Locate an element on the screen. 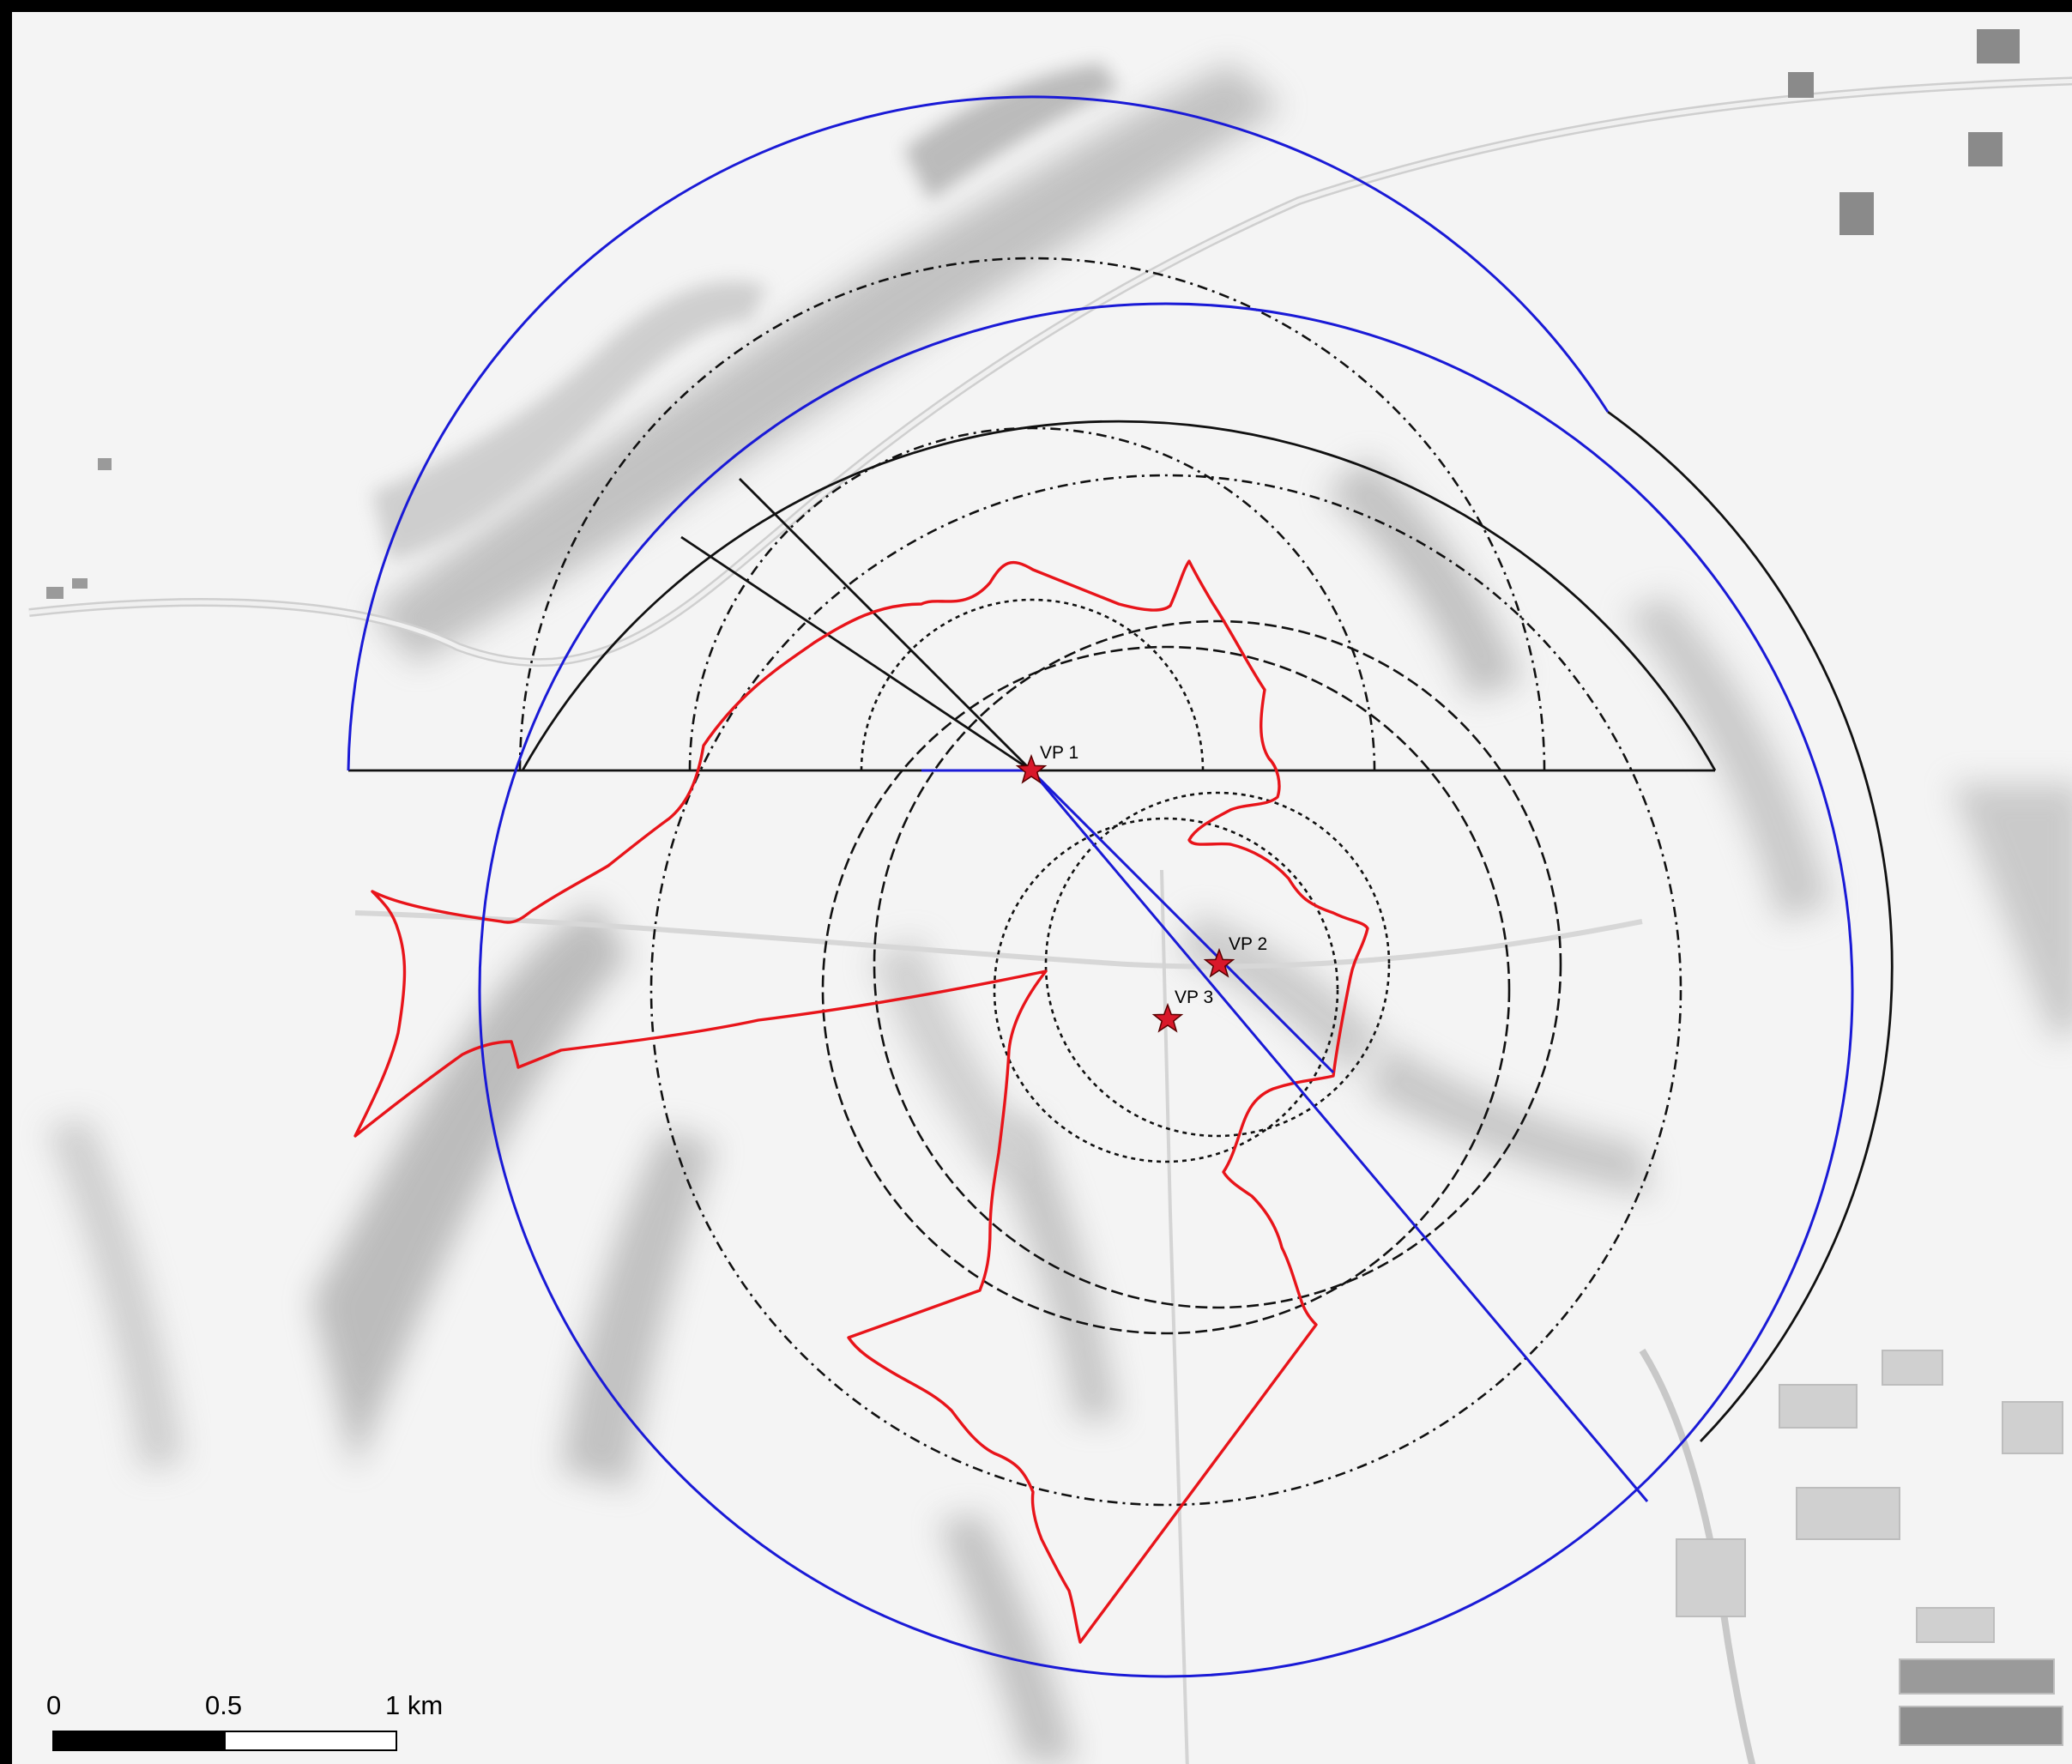 The image size is (2072, 1764). slope-center-east is located at coordinates (1282, 995).